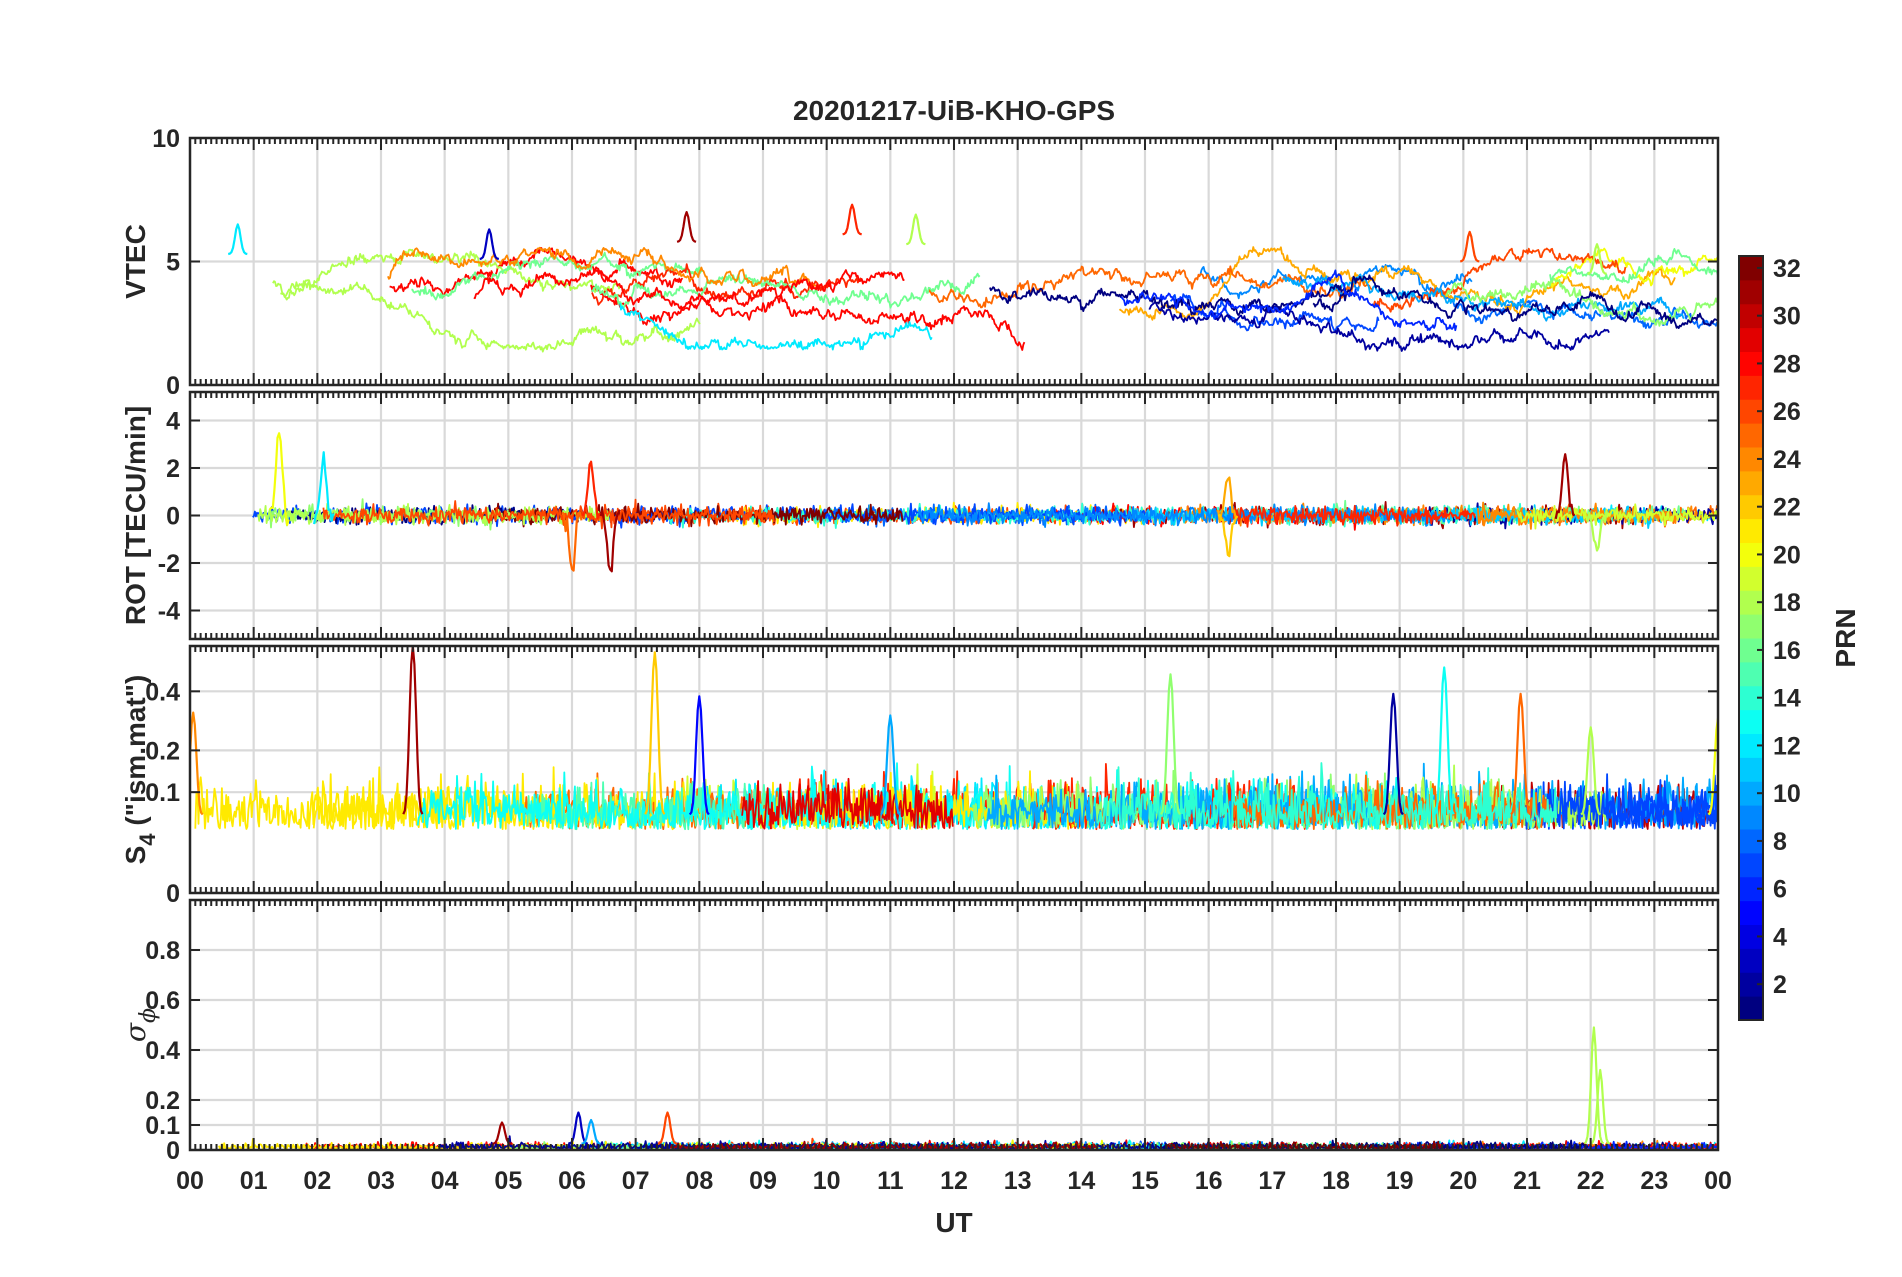  Describe the element at coordinates (1718, 1181) in the screenshot. I see `x-tick-label: 00` at that location.